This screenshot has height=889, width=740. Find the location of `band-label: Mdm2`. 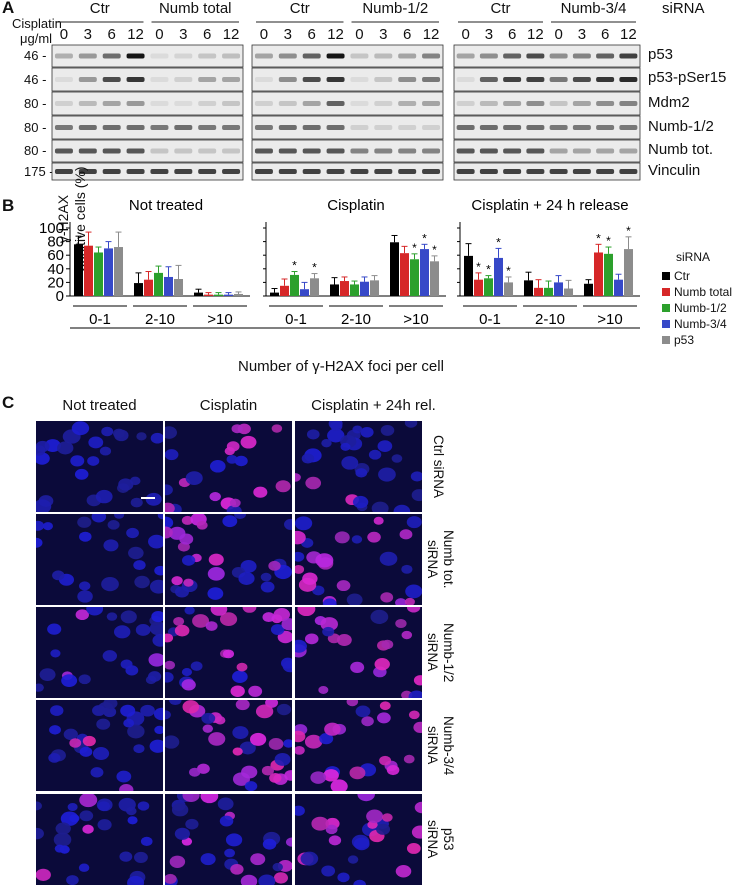

band-label: Mdm2 is located at coordinates (669, 102).